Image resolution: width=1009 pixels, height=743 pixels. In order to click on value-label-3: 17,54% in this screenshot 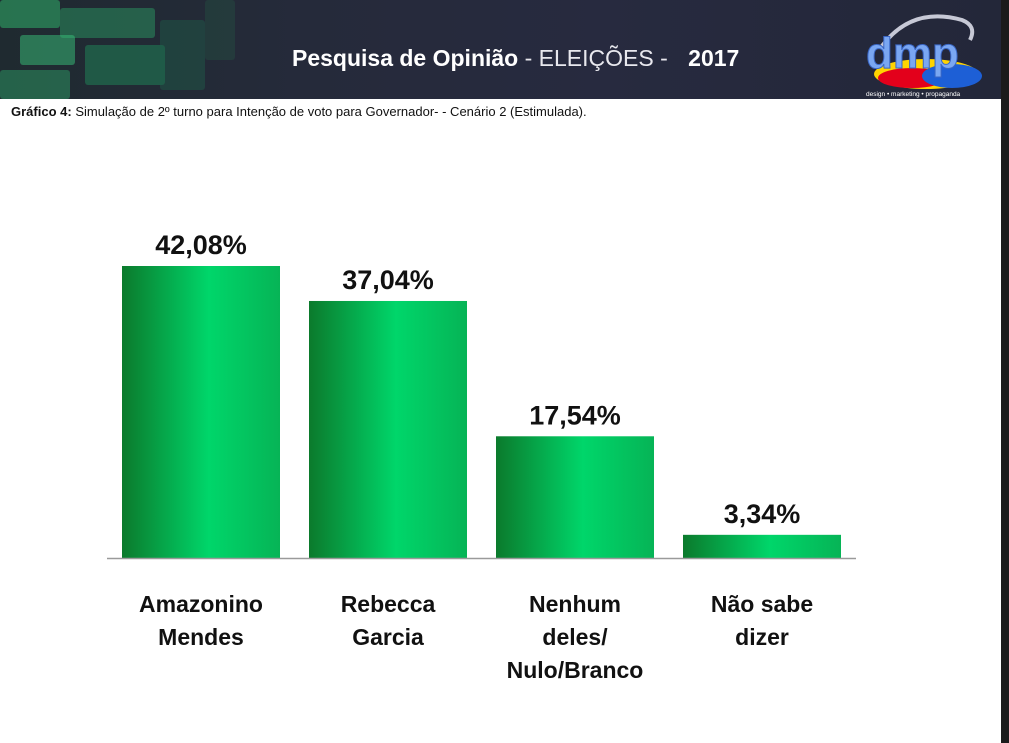, I will do `click(575, 415)`.